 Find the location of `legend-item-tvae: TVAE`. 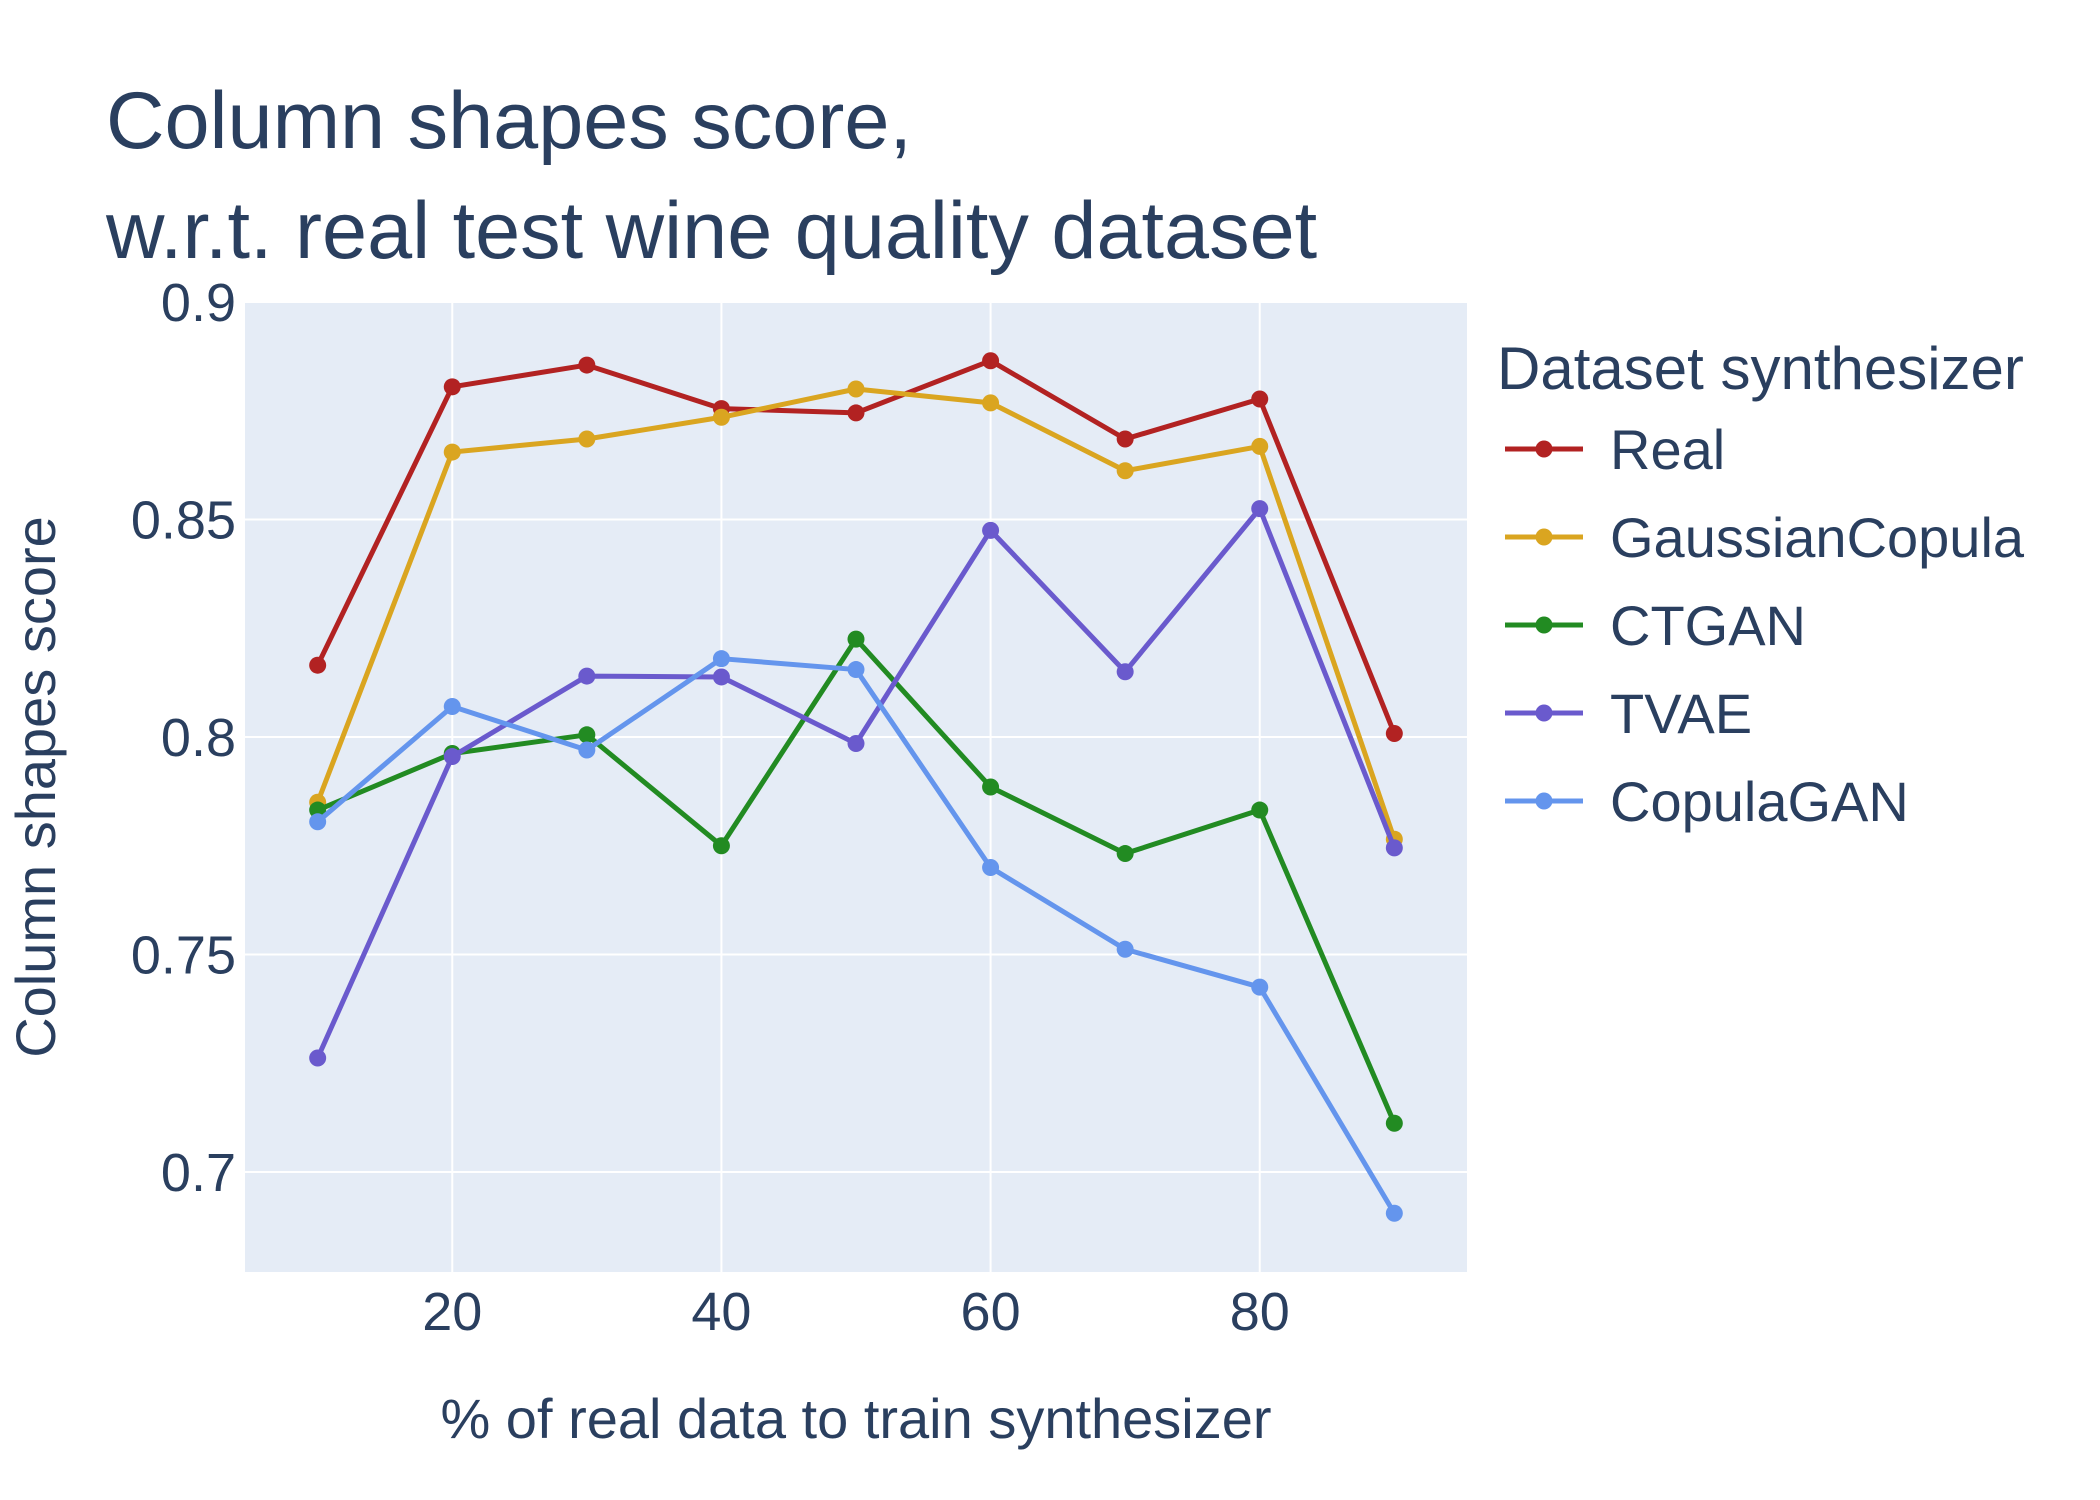

legend-item-tvae: TVAE is located at coordinates (1628, 713).